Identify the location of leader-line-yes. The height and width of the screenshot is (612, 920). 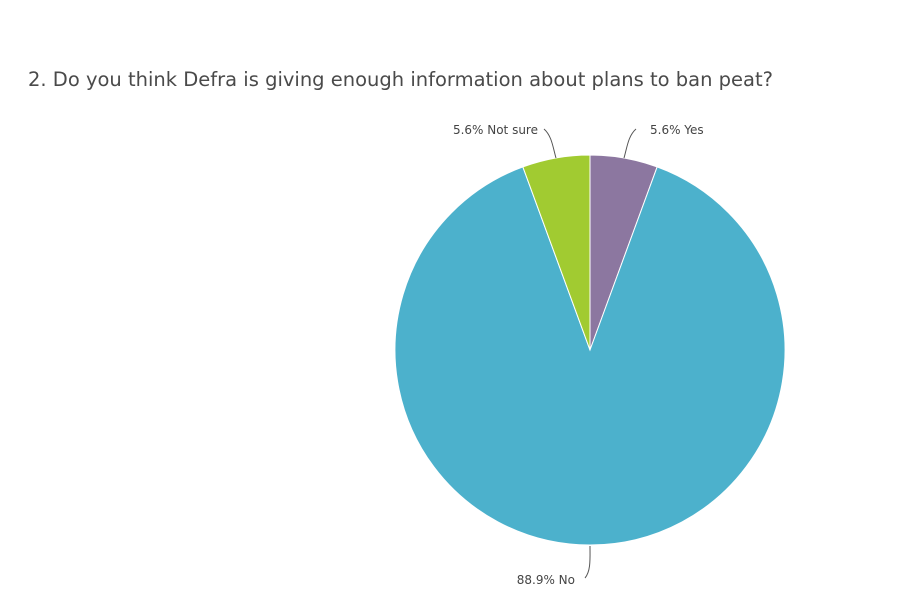
(630, 143).